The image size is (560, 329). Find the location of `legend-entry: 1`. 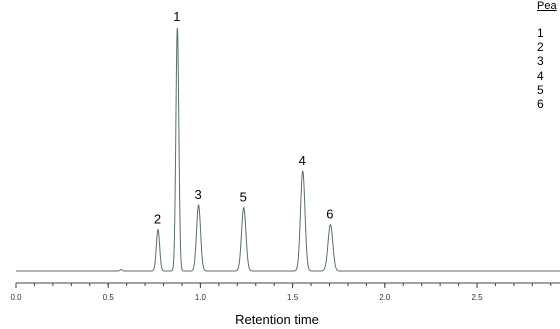

legend-entry: 1 is located at coordinates (540, 33).